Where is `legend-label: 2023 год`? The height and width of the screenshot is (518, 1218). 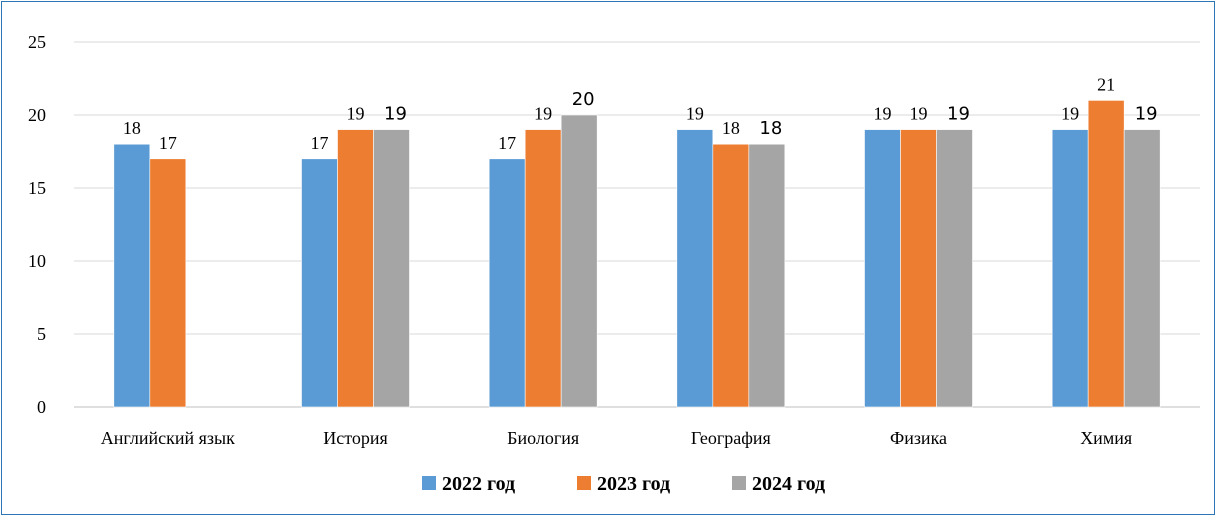 legend-label: 2023 год is located at coordinates (633, 484).